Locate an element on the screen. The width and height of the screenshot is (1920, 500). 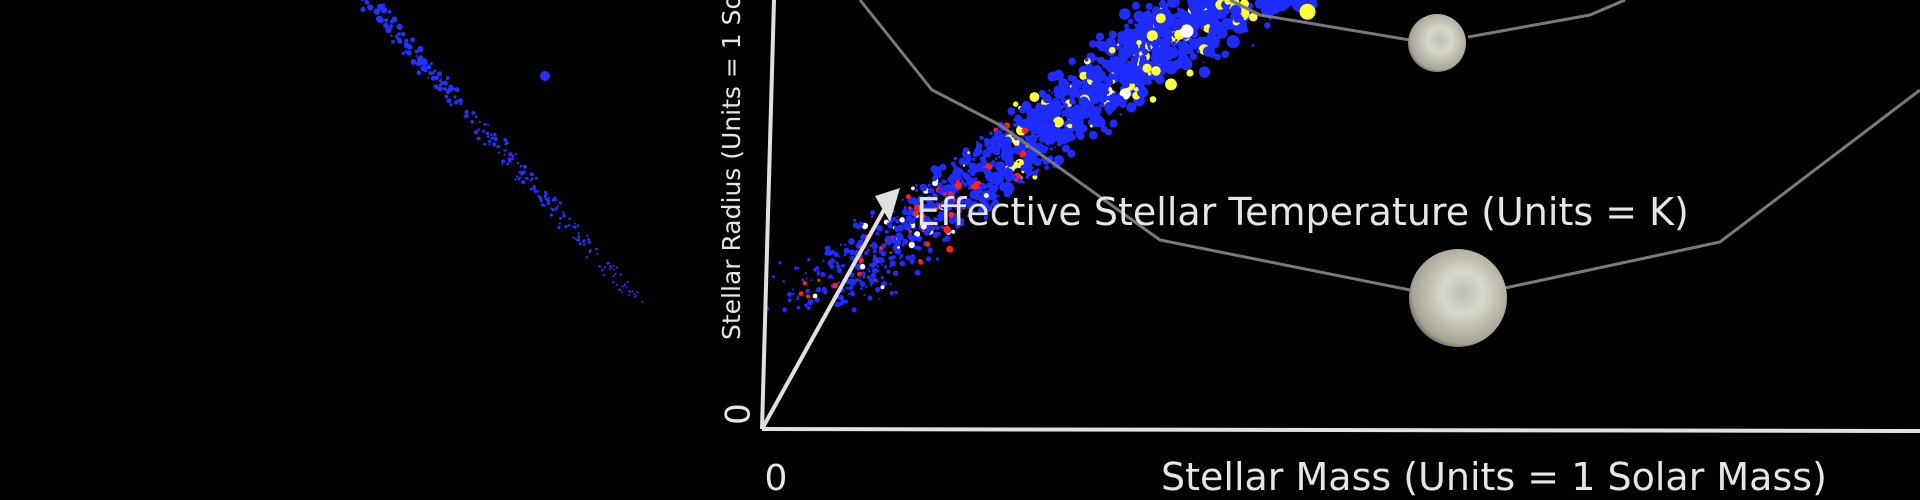
y-origin-label: 0 is located at coordinates (739, 414).